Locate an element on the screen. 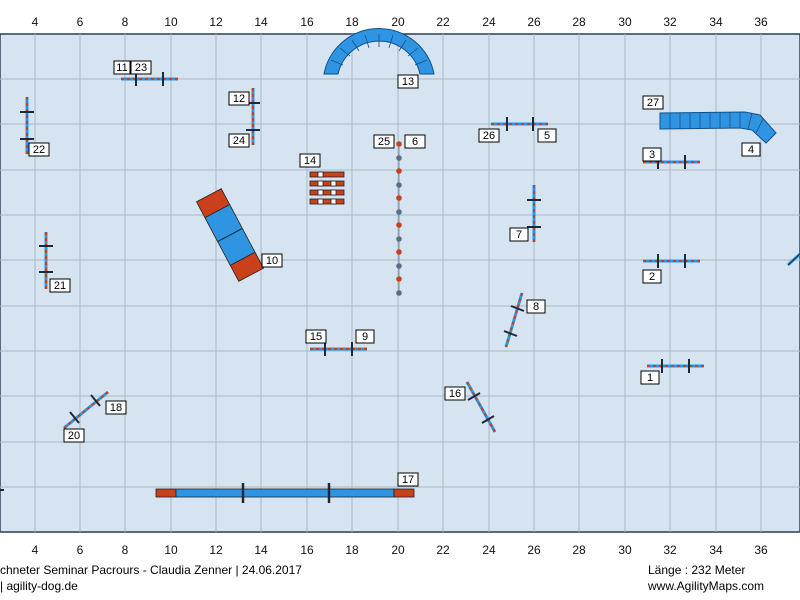 The width and height of the screenshot is (800, 600). number-label-6: 6 is located at coordinates (415, 141).